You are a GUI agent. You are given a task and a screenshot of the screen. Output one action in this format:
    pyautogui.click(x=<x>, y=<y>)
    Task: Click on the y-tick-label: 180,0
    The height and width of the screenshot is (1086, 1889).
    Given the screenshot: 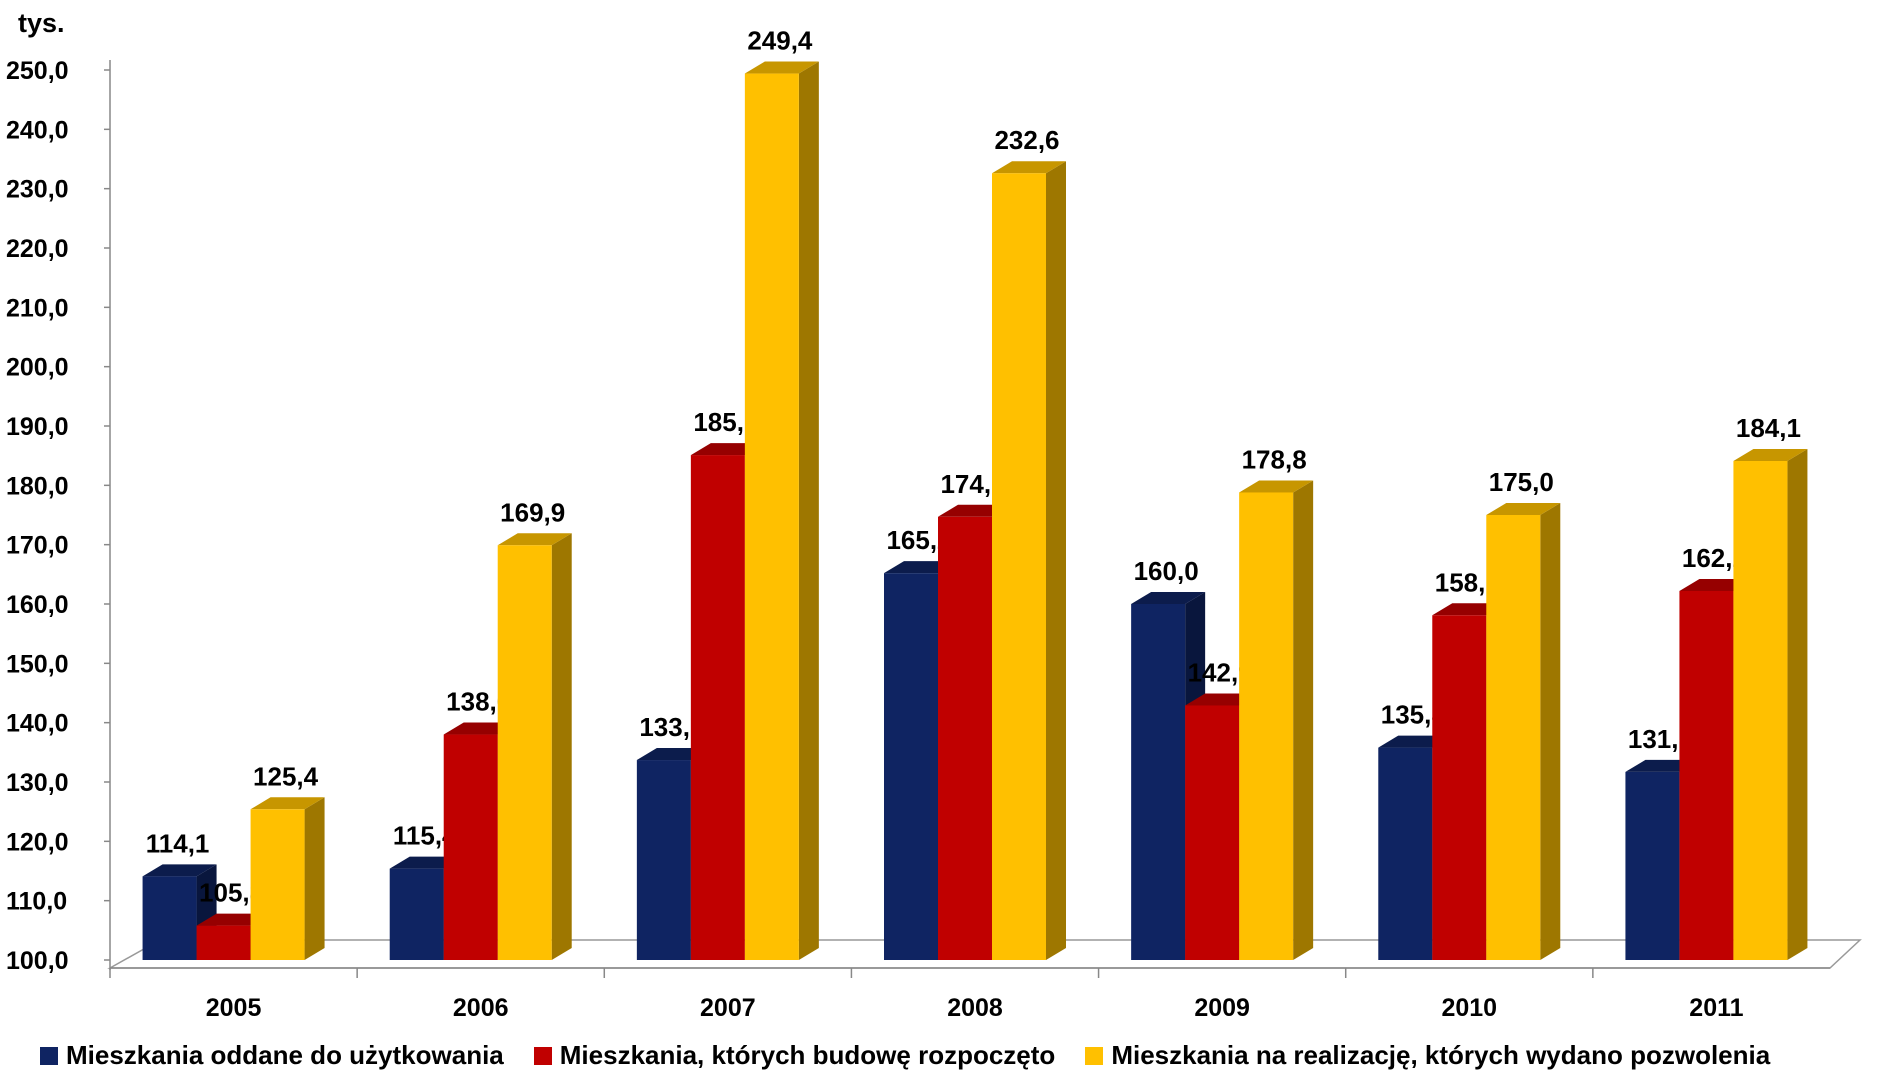 What is the action you would take?
    pyautogui.click(x=37, y=486)
    